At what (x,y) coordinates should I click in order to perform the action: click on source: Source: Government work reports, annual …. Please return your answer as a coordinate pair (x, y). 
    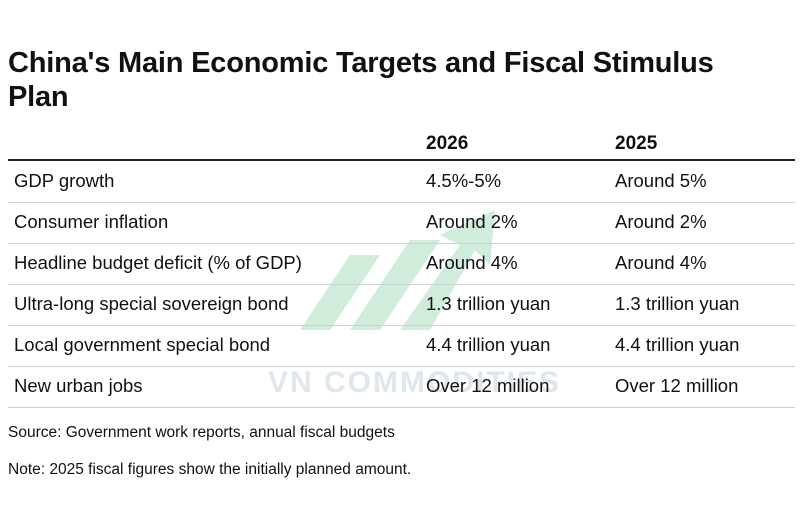
    Looking at the image, I should click on (201, 432).